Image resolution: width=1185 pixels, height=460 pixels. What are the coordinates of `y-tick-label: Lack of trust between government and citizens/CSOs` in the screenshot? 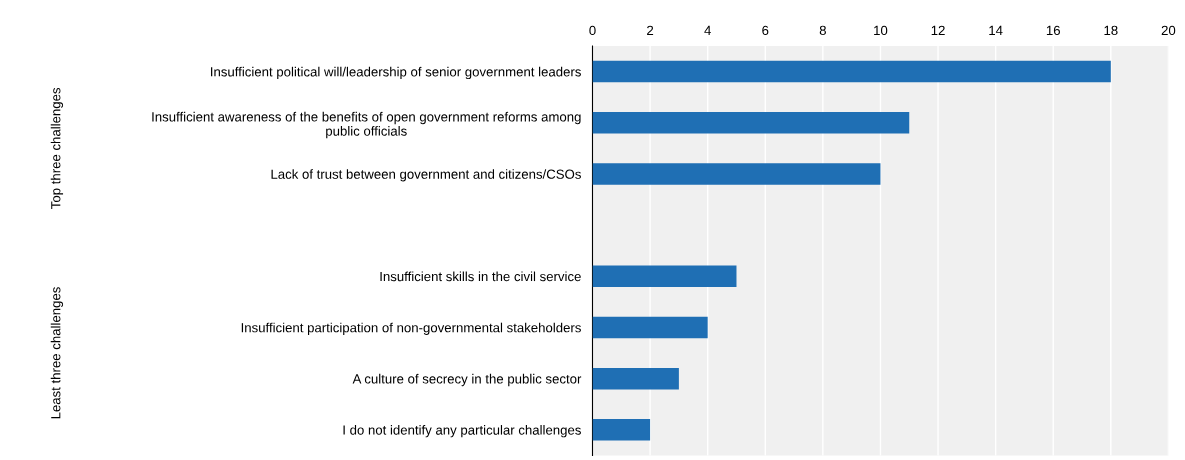 It's located at (426, 175).